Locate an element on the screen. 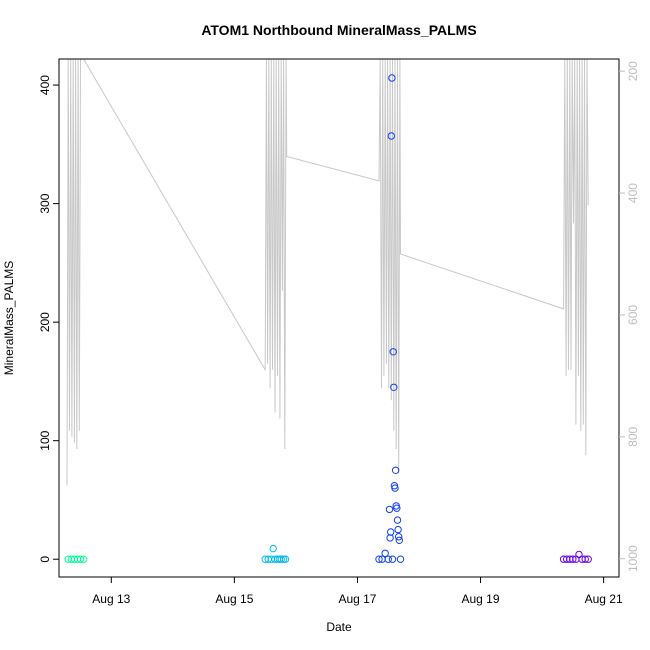  y-tick-label: 0 is located at coordinates (45, 559).